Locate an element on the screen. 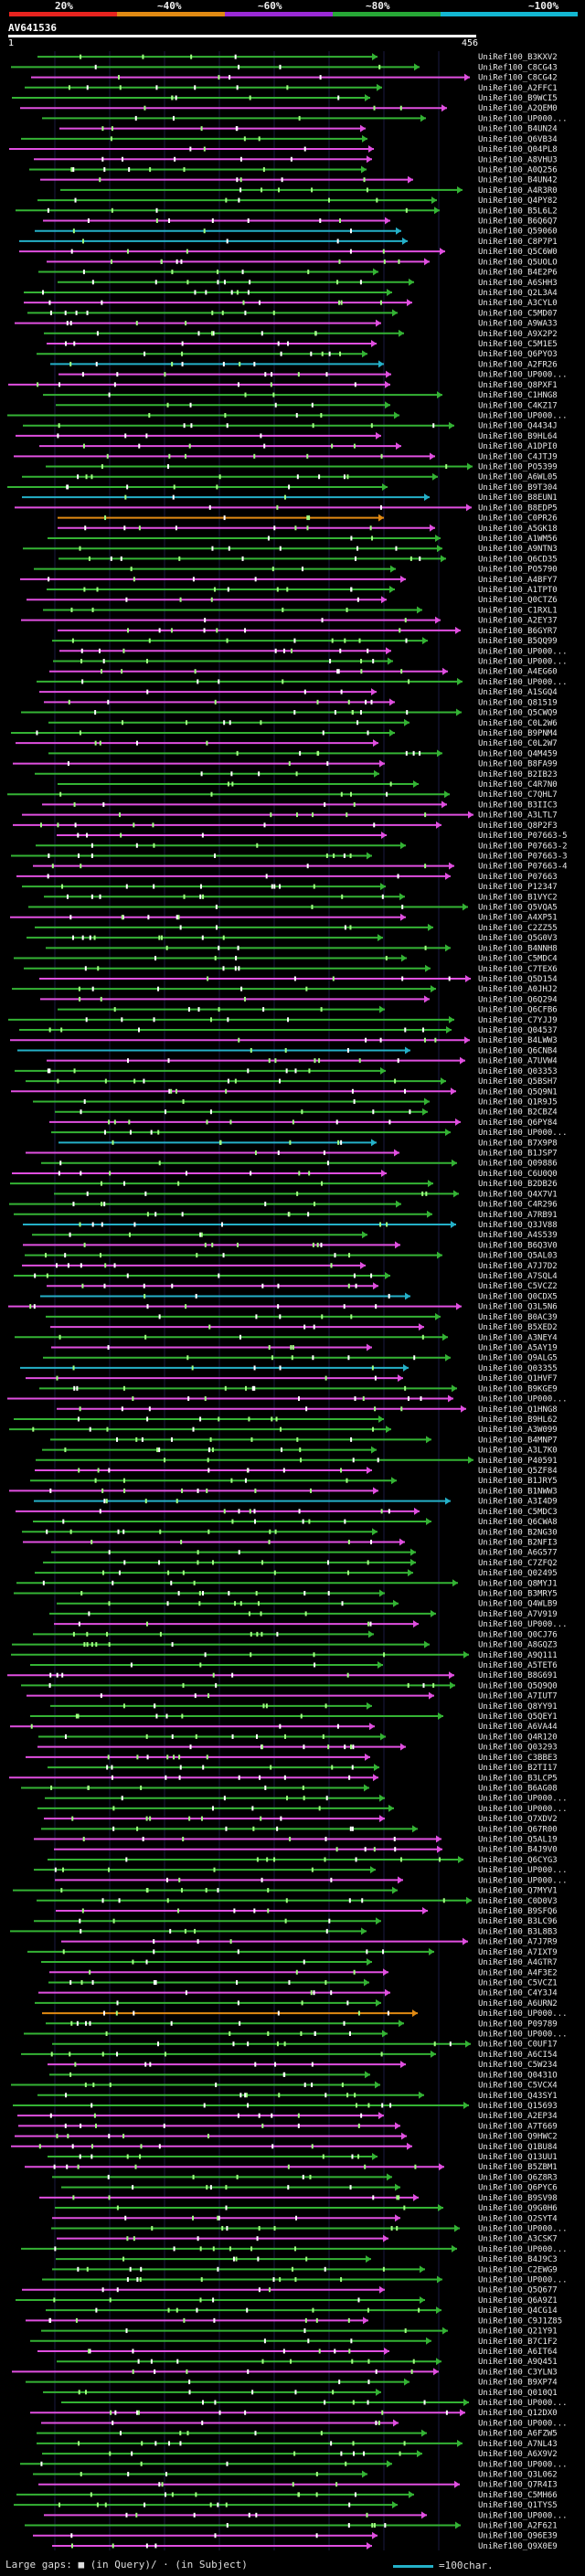 The image size is (585, 2576). hit-label: UniRef100_A7IUT7 is located at coordinates (518, 1696).